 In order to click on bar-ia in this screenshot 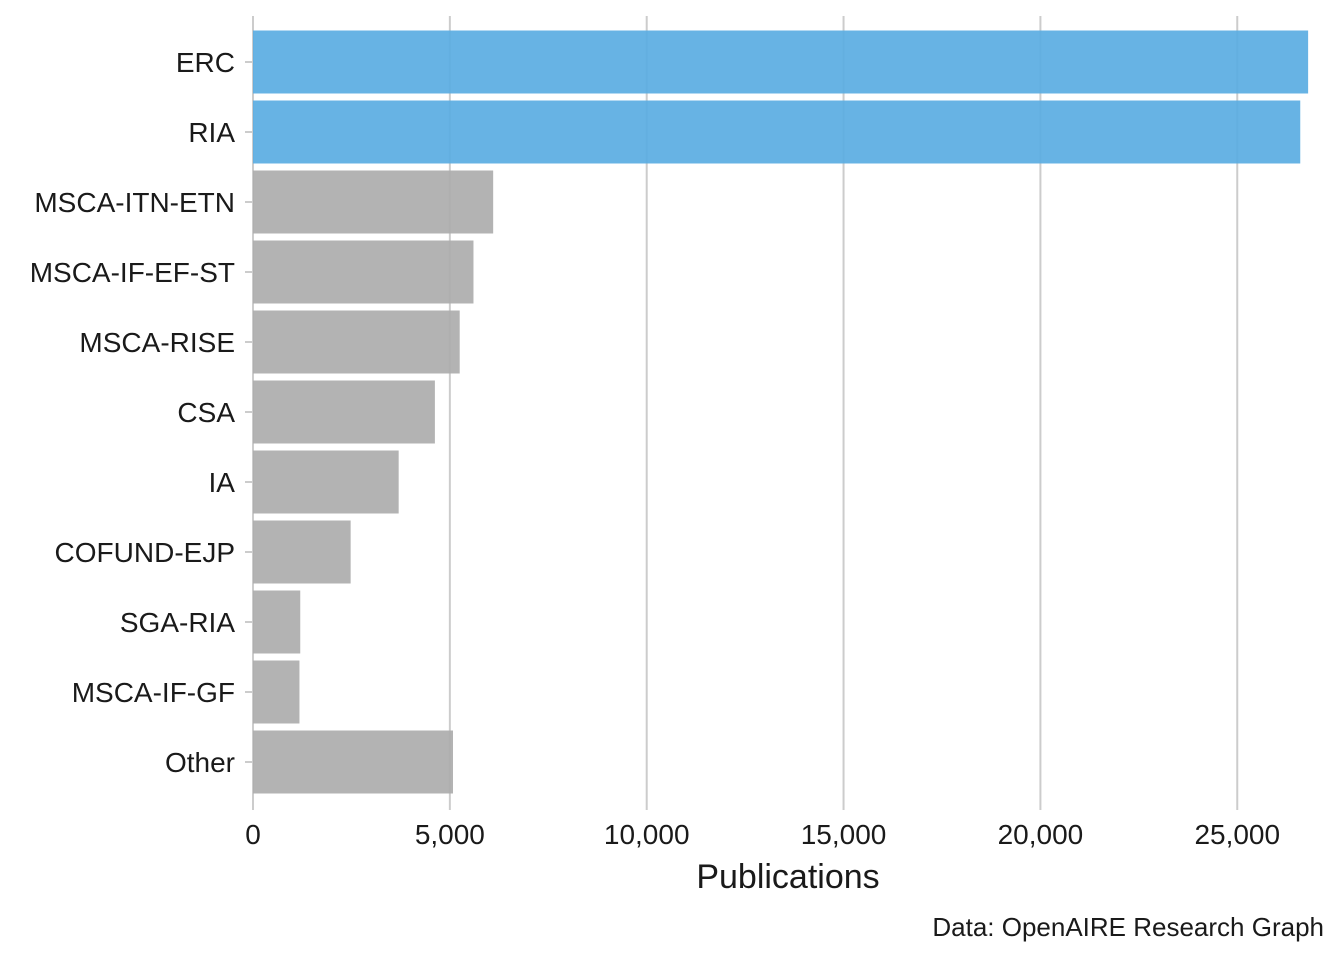, I will do `click(326, 482)`.